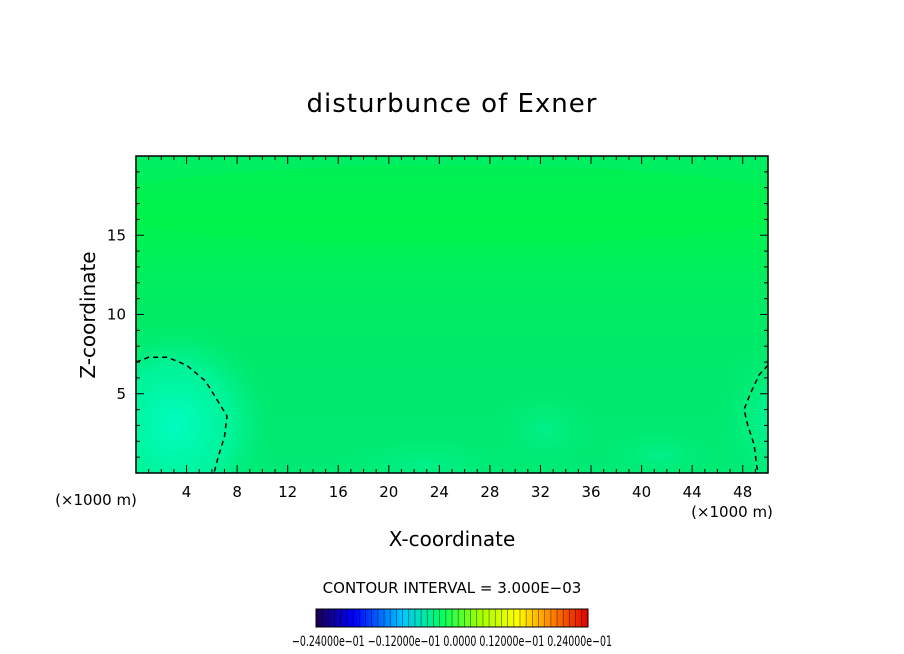  Describe the element at coordinates (121, 394) in the screenshot. I see `y-tick-label: 5` at that location.